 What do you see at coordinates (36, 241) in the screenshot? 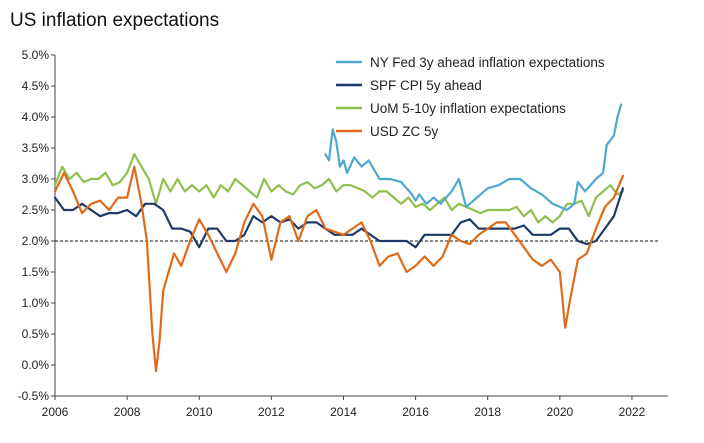
I see `y-tick-label: 2.0%` at bounding box center [36, 241].